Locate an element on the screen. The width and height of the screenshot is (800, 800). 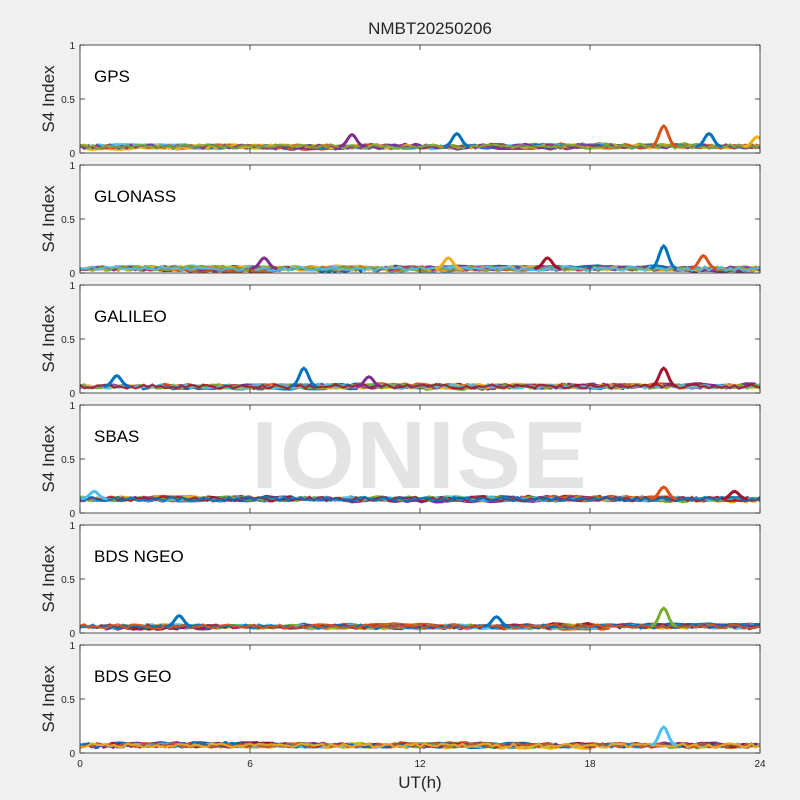
panel-glonass: 0 0.5 1 S4 Index GLONASS is located at coordinates (400, 220).